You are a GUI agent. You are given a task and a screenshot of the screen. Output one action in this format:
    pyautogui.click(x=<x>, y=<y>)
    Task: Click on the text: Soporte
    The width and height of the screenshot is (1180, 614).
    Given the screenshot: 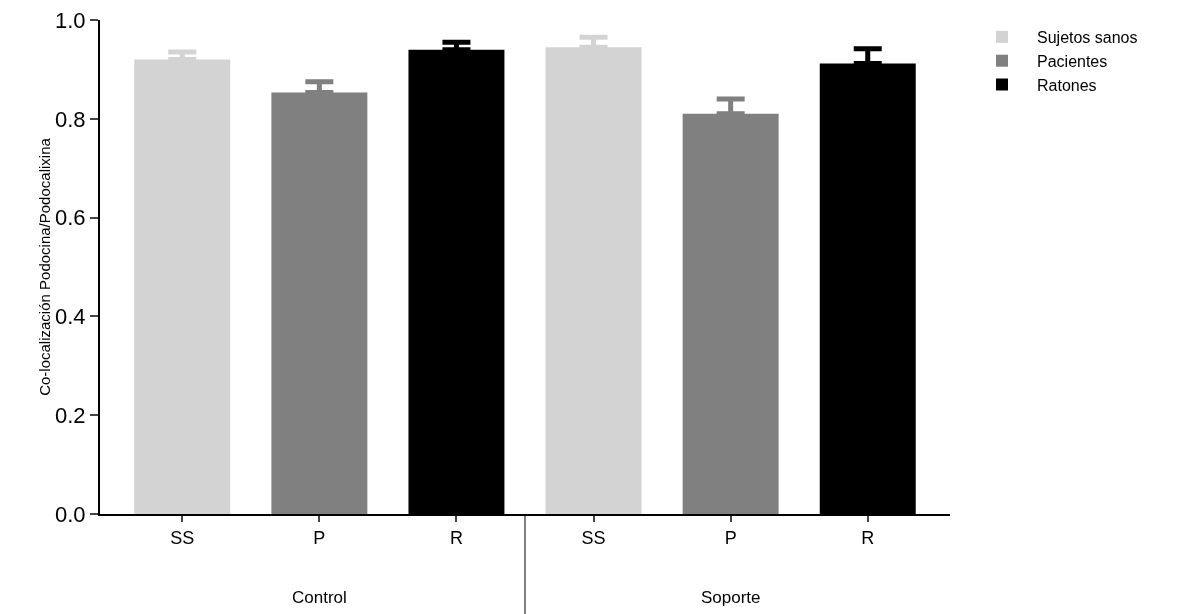 What is the action you would take?
    pyautogui.click(x=731, y=597)
    